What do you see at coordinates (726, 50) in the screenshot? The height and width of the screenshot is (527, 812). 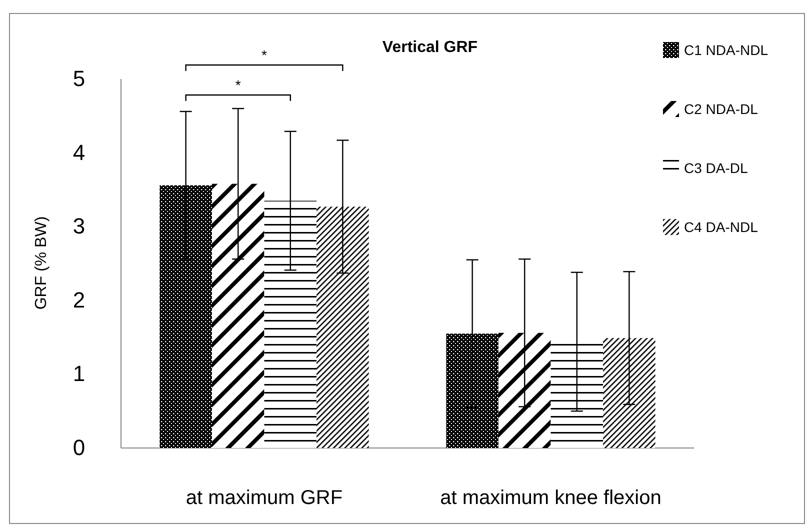 I see `legend-label: C1 NDA-NDL` at bounding box center [726, 50].